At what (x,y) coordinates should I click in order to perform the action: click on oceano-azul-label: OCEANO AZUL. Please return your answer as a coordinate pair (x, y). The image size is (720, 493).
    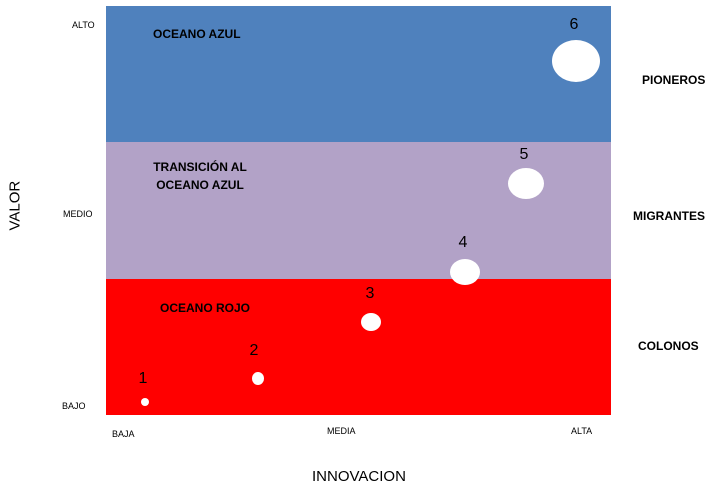
    Looking at the image, I should click on (197, 34).